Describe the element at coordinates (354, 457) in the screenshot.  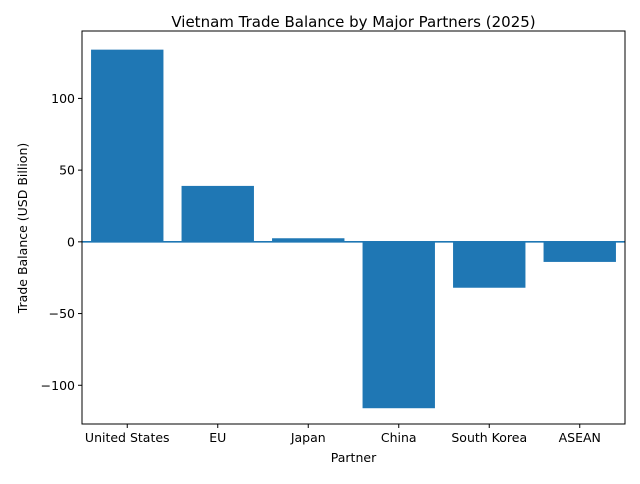
I see `x-axis-title: Partner` at that location.